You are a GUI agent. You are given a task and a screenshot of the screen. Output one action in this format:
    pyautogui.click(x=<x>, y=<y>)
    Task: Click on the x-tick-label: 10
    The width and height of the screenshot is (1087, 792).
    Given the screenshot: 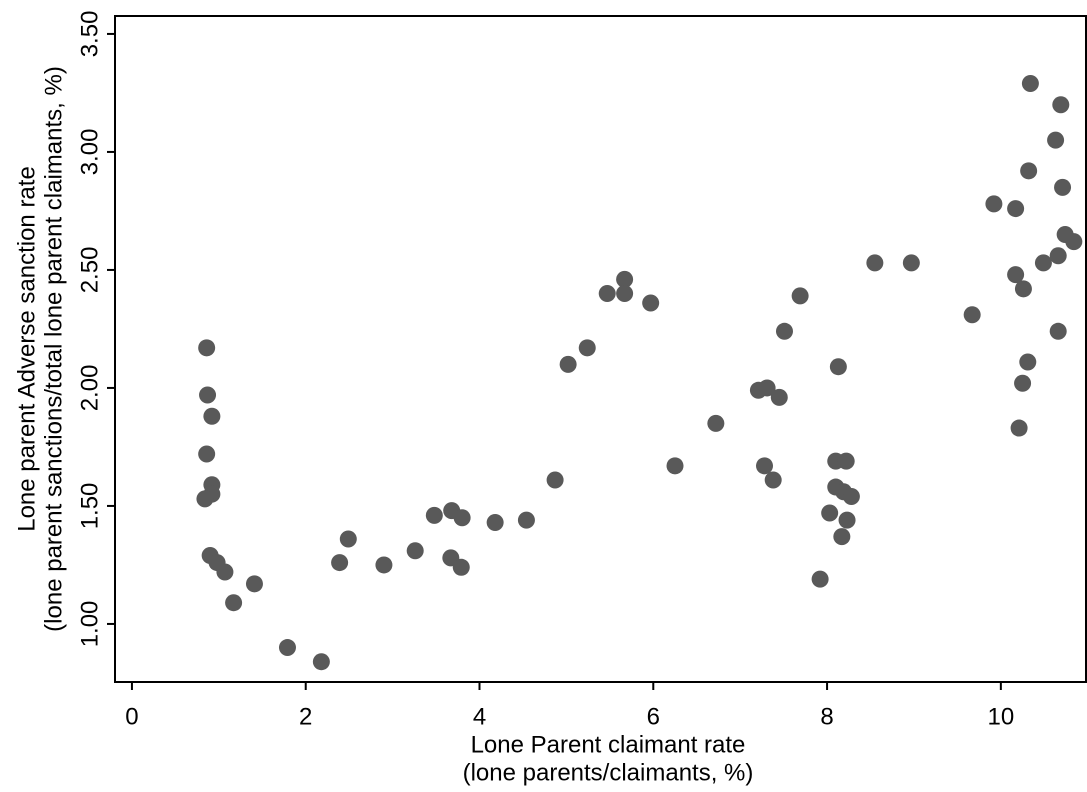 What is the action you would take?
    pyautogui.click(x=1000, y=716)
    